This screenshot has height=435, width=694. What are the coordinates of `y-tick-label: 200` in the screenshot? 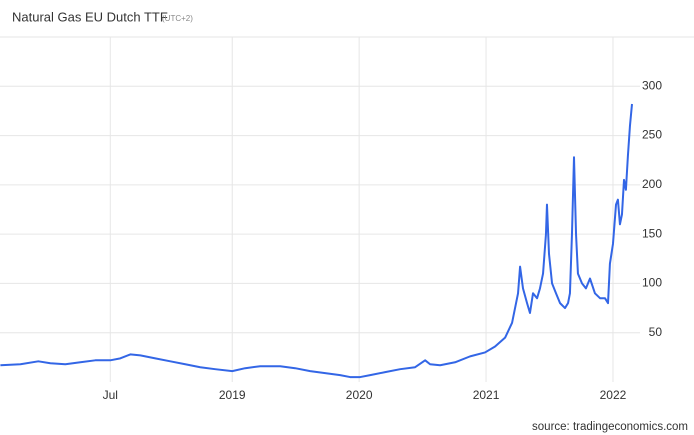 It's located at (652, 184).